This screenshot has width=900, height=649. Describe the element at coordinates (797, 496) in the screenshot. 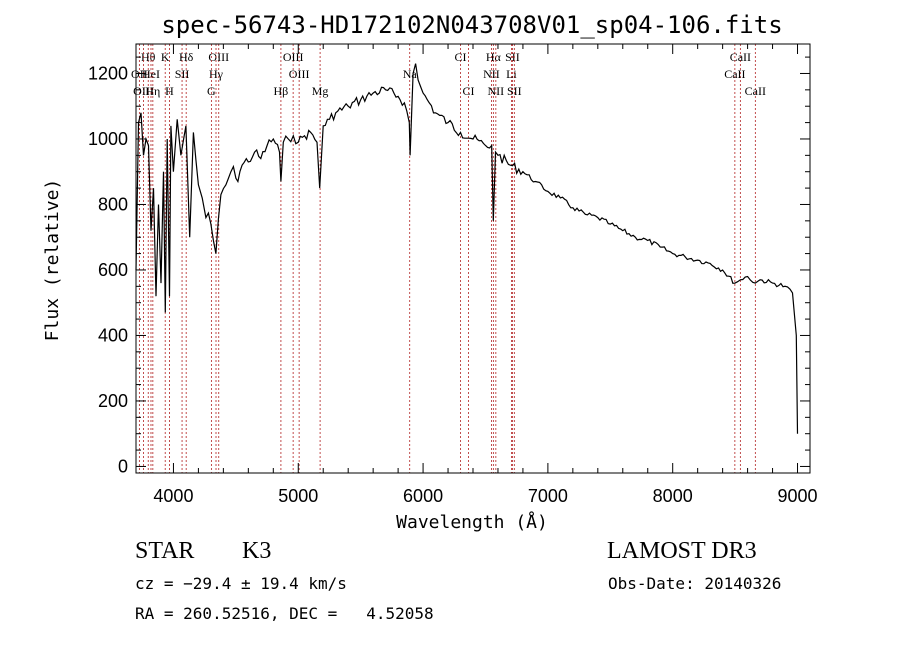

I see `x-tick-label-5: 9000` at that location.